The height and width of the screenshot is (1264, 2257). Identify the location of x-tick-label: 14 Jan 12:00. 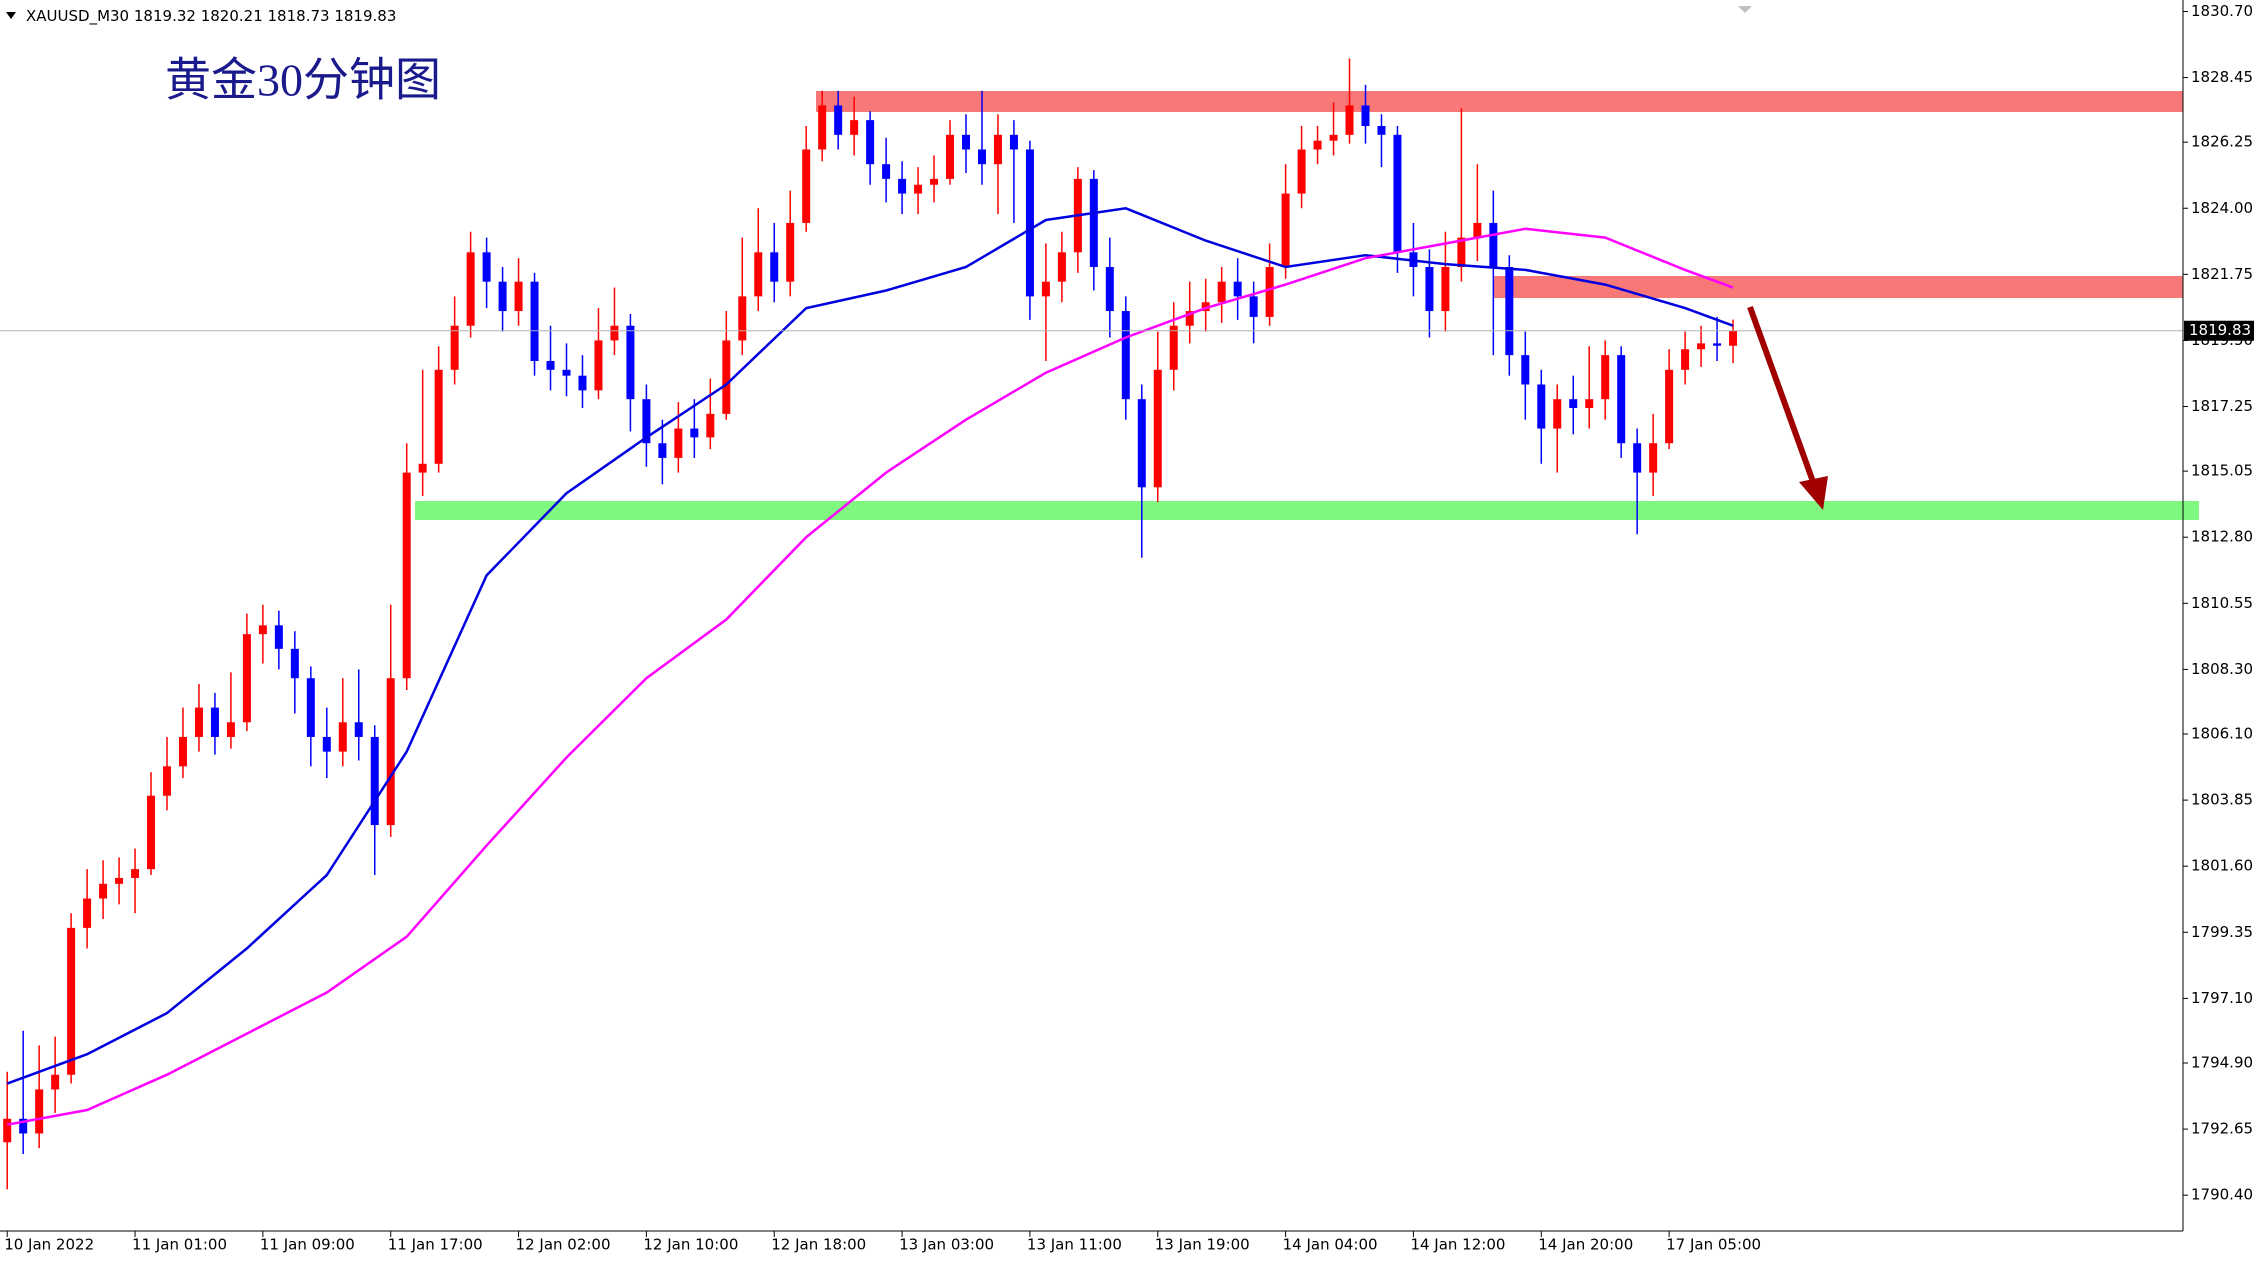
(1457, 1245).